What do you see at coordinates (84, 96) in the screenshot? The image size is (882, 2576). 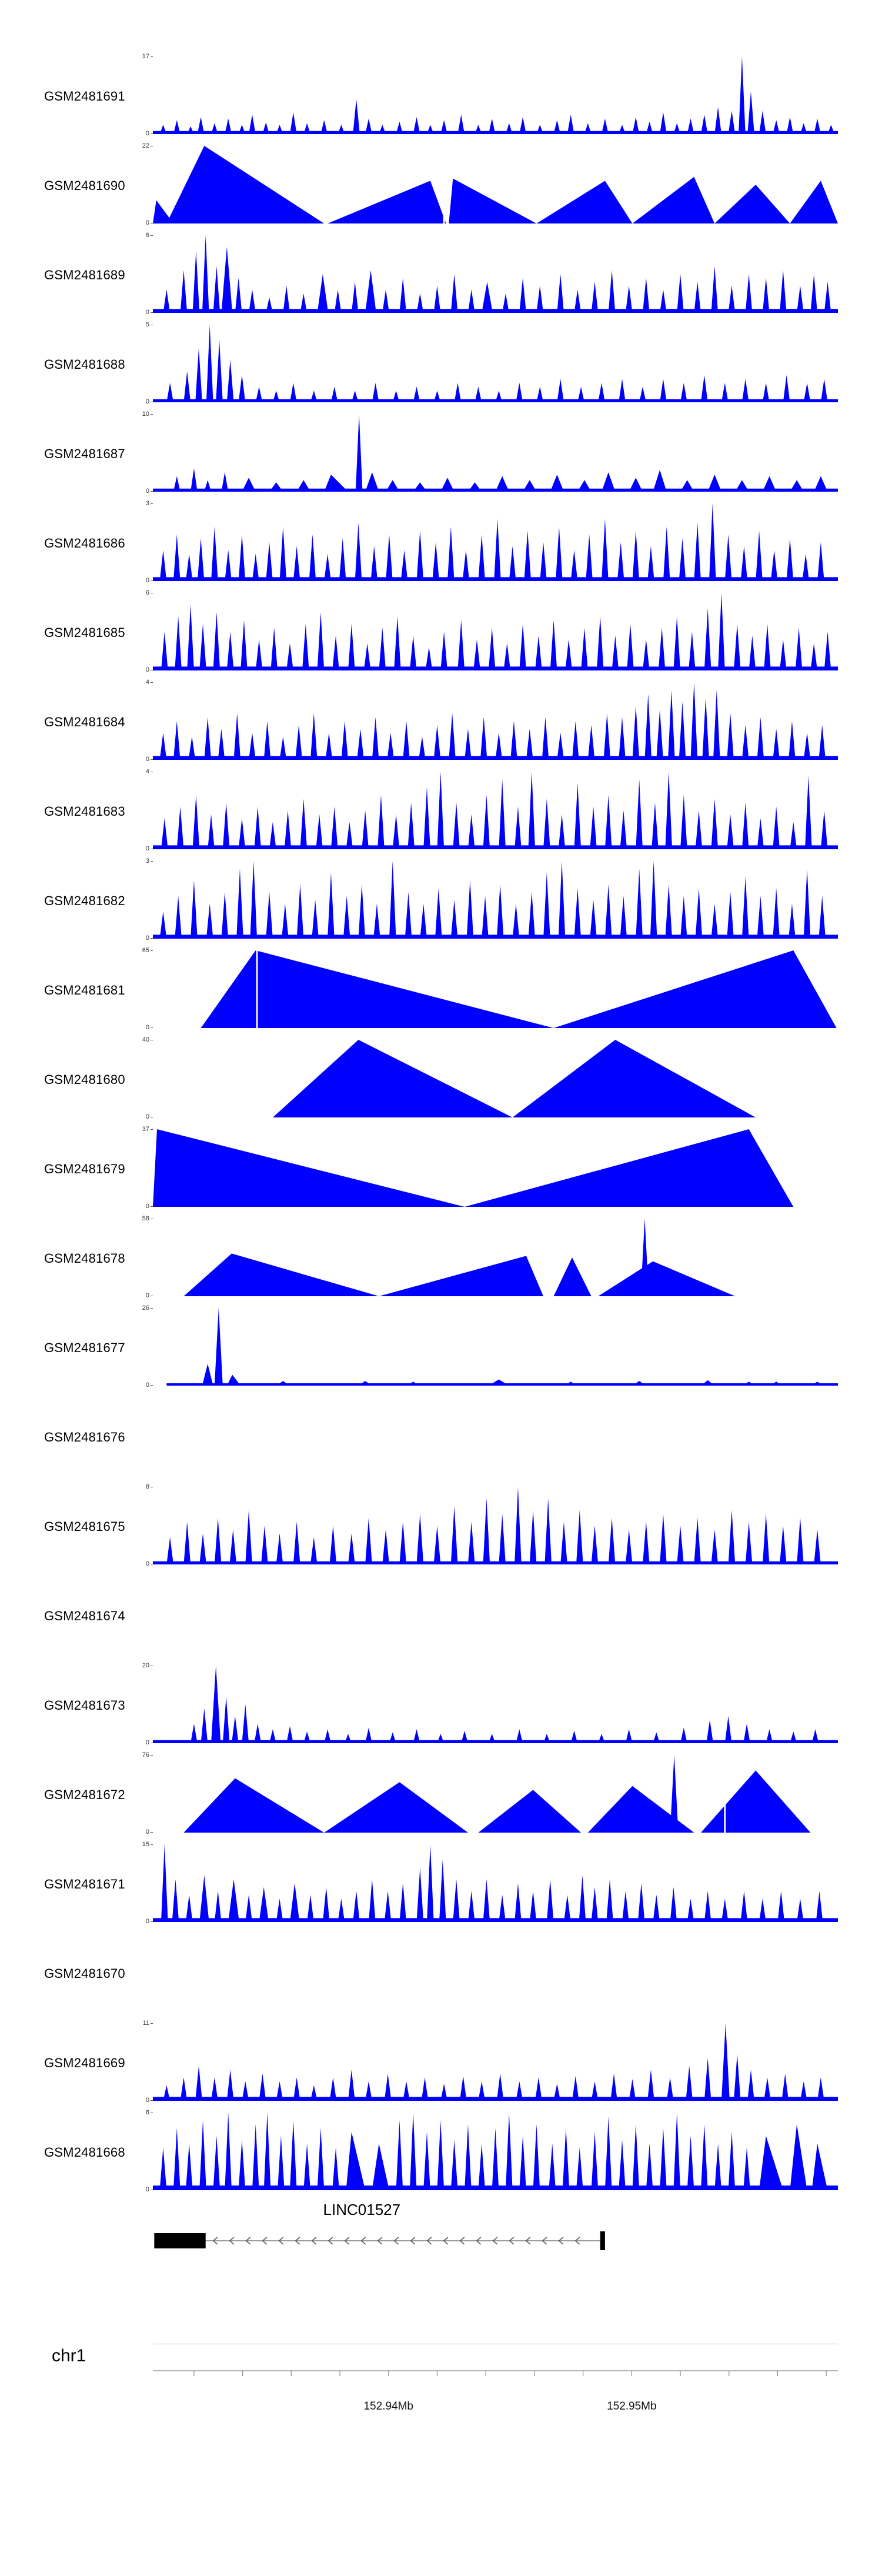 I see `sample-label: GSM2481691` at bounding box center [84, 96].